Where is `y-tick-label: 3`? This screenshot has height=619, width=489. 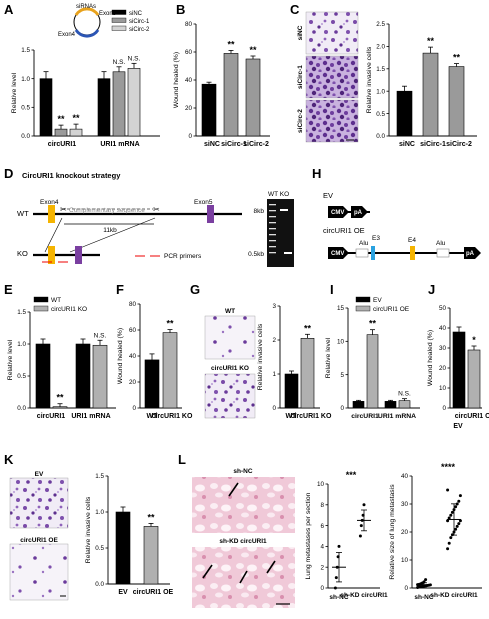 y-tick-label: 3 is located at coordinates (274, 306).